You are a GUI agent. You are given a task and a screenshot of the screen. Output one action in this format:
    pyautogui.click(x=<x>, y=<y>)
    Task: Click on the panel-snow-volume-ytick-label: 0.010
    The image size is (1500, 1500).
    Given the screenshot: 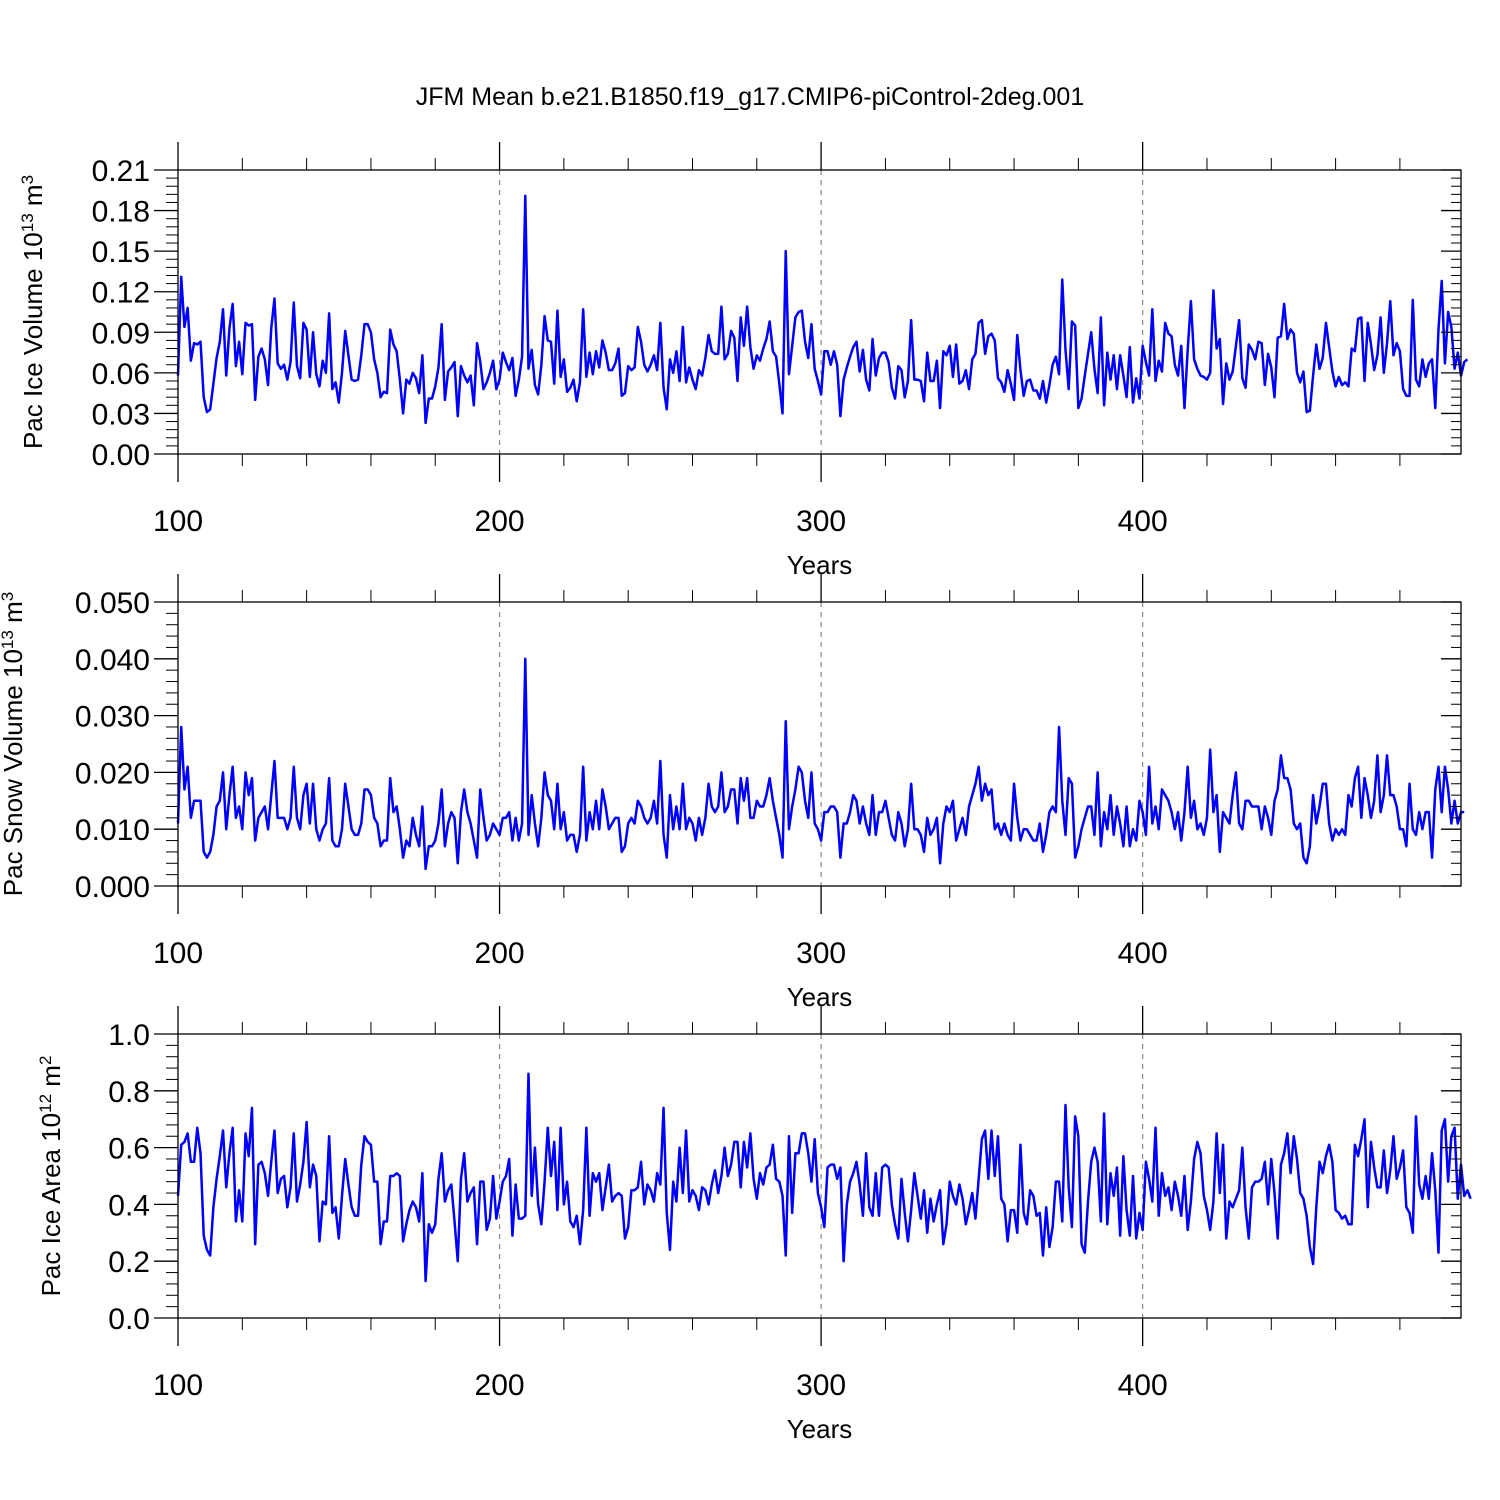 What is the action you would take?
    pyautogui.click(x=112, y=830)
    